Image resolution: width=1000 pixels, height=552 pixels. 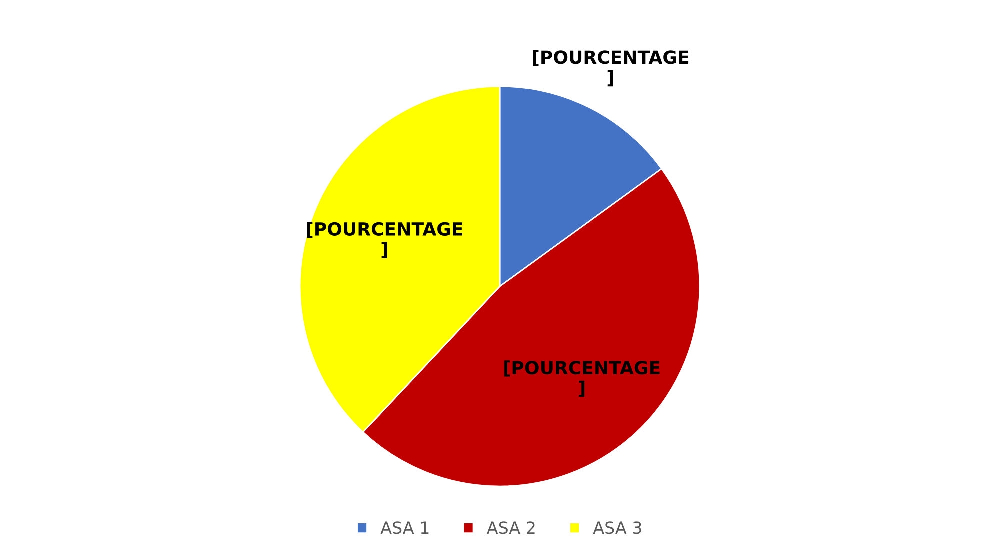 I want to click on legend-label: ASA 1, so click(x=404, y=528).